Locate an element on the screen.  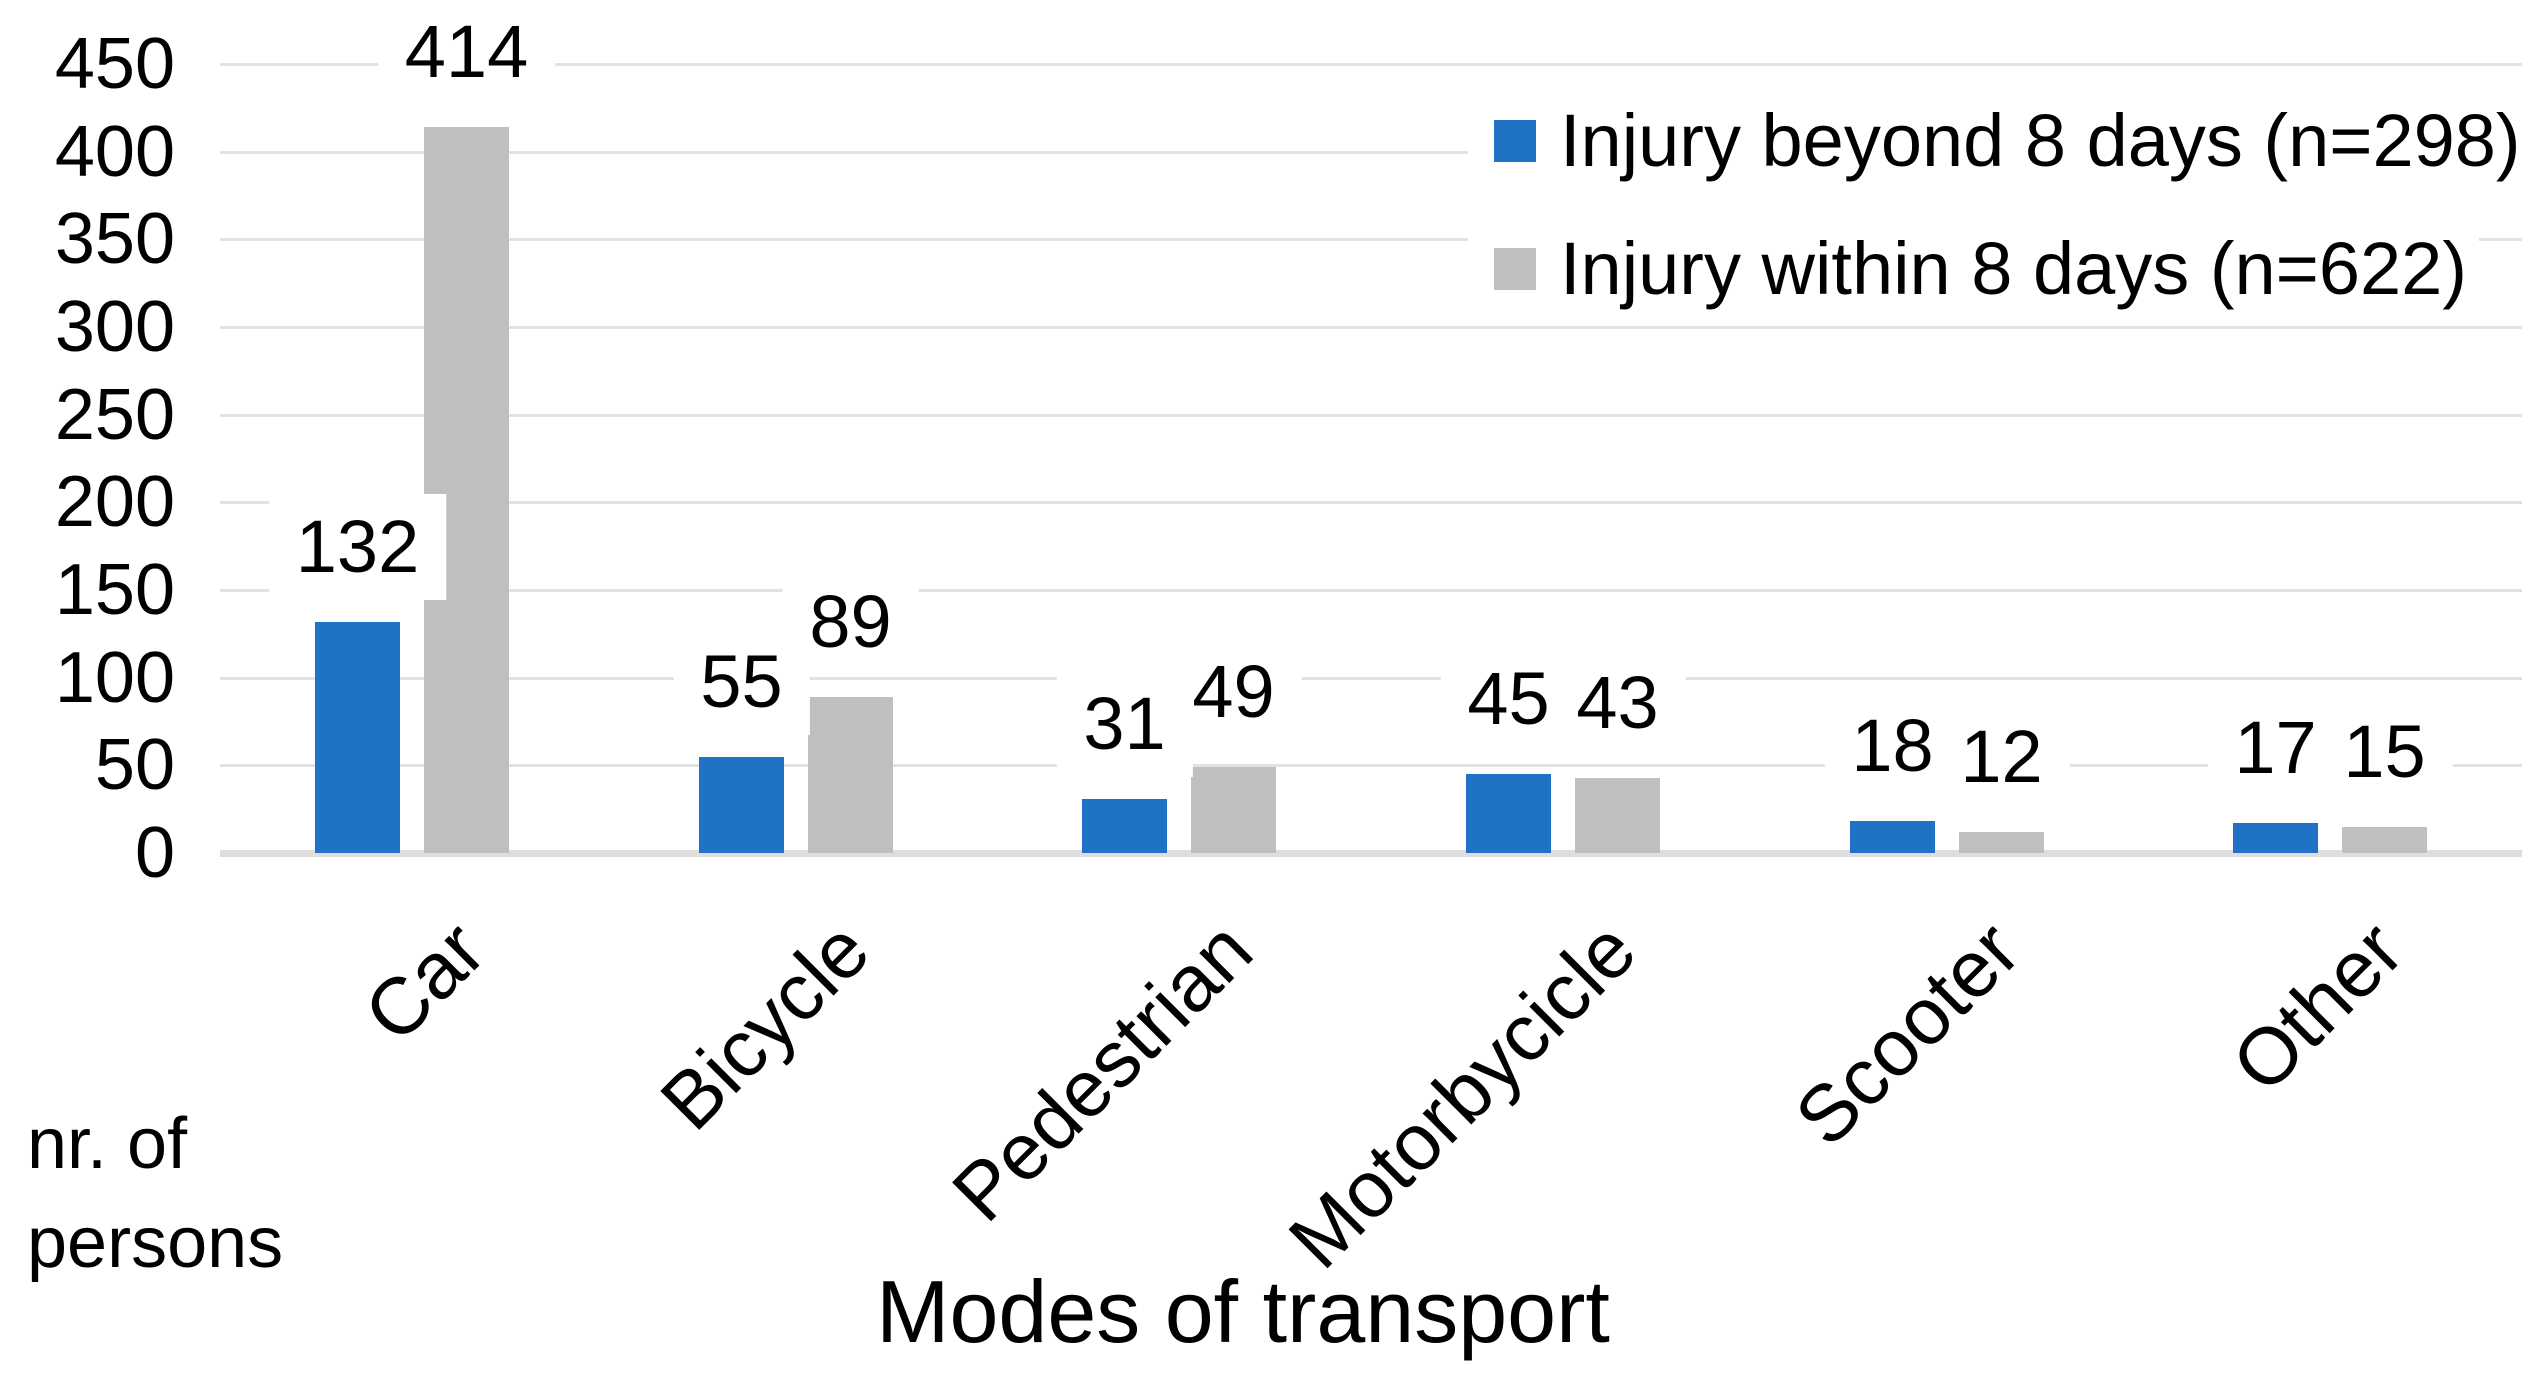
x-category-label-bicycle: Bicycle is located at coordinates (764, 1025).